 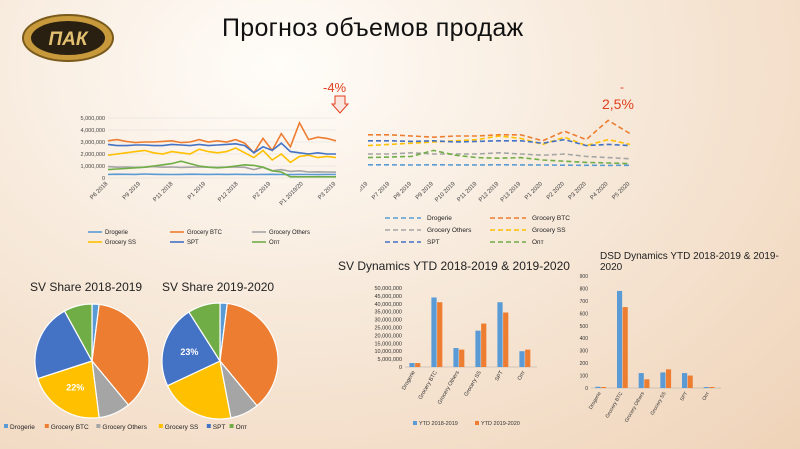 I want to click on pie-data-label: 23%, so click(x=189, y=352).